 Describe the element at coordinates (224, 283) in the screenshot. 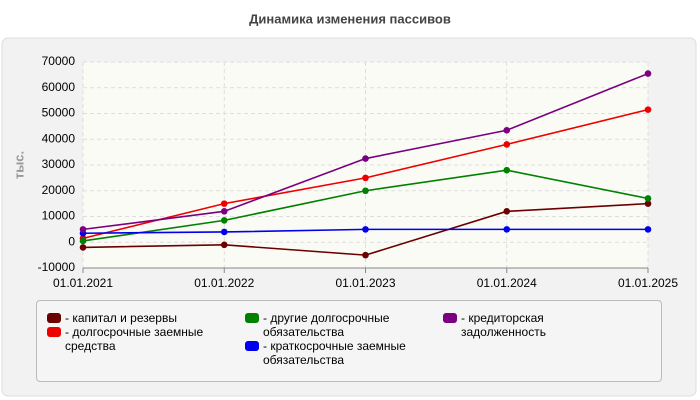

I see `x-tick-label: 01.01.2022` at that location.